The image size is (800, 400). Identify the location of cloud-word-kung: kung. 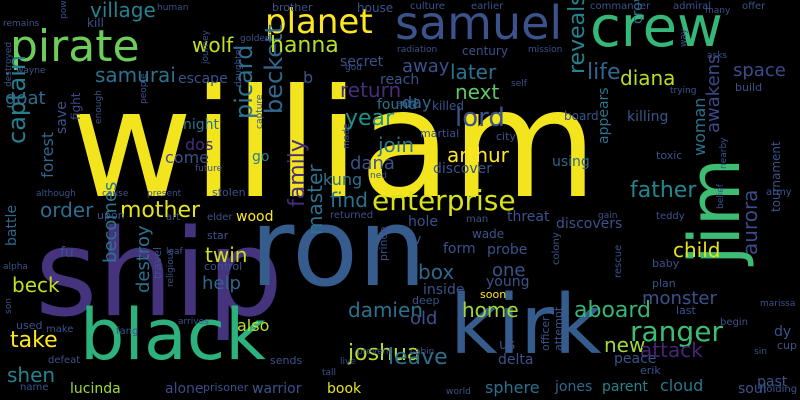
(343, 179).